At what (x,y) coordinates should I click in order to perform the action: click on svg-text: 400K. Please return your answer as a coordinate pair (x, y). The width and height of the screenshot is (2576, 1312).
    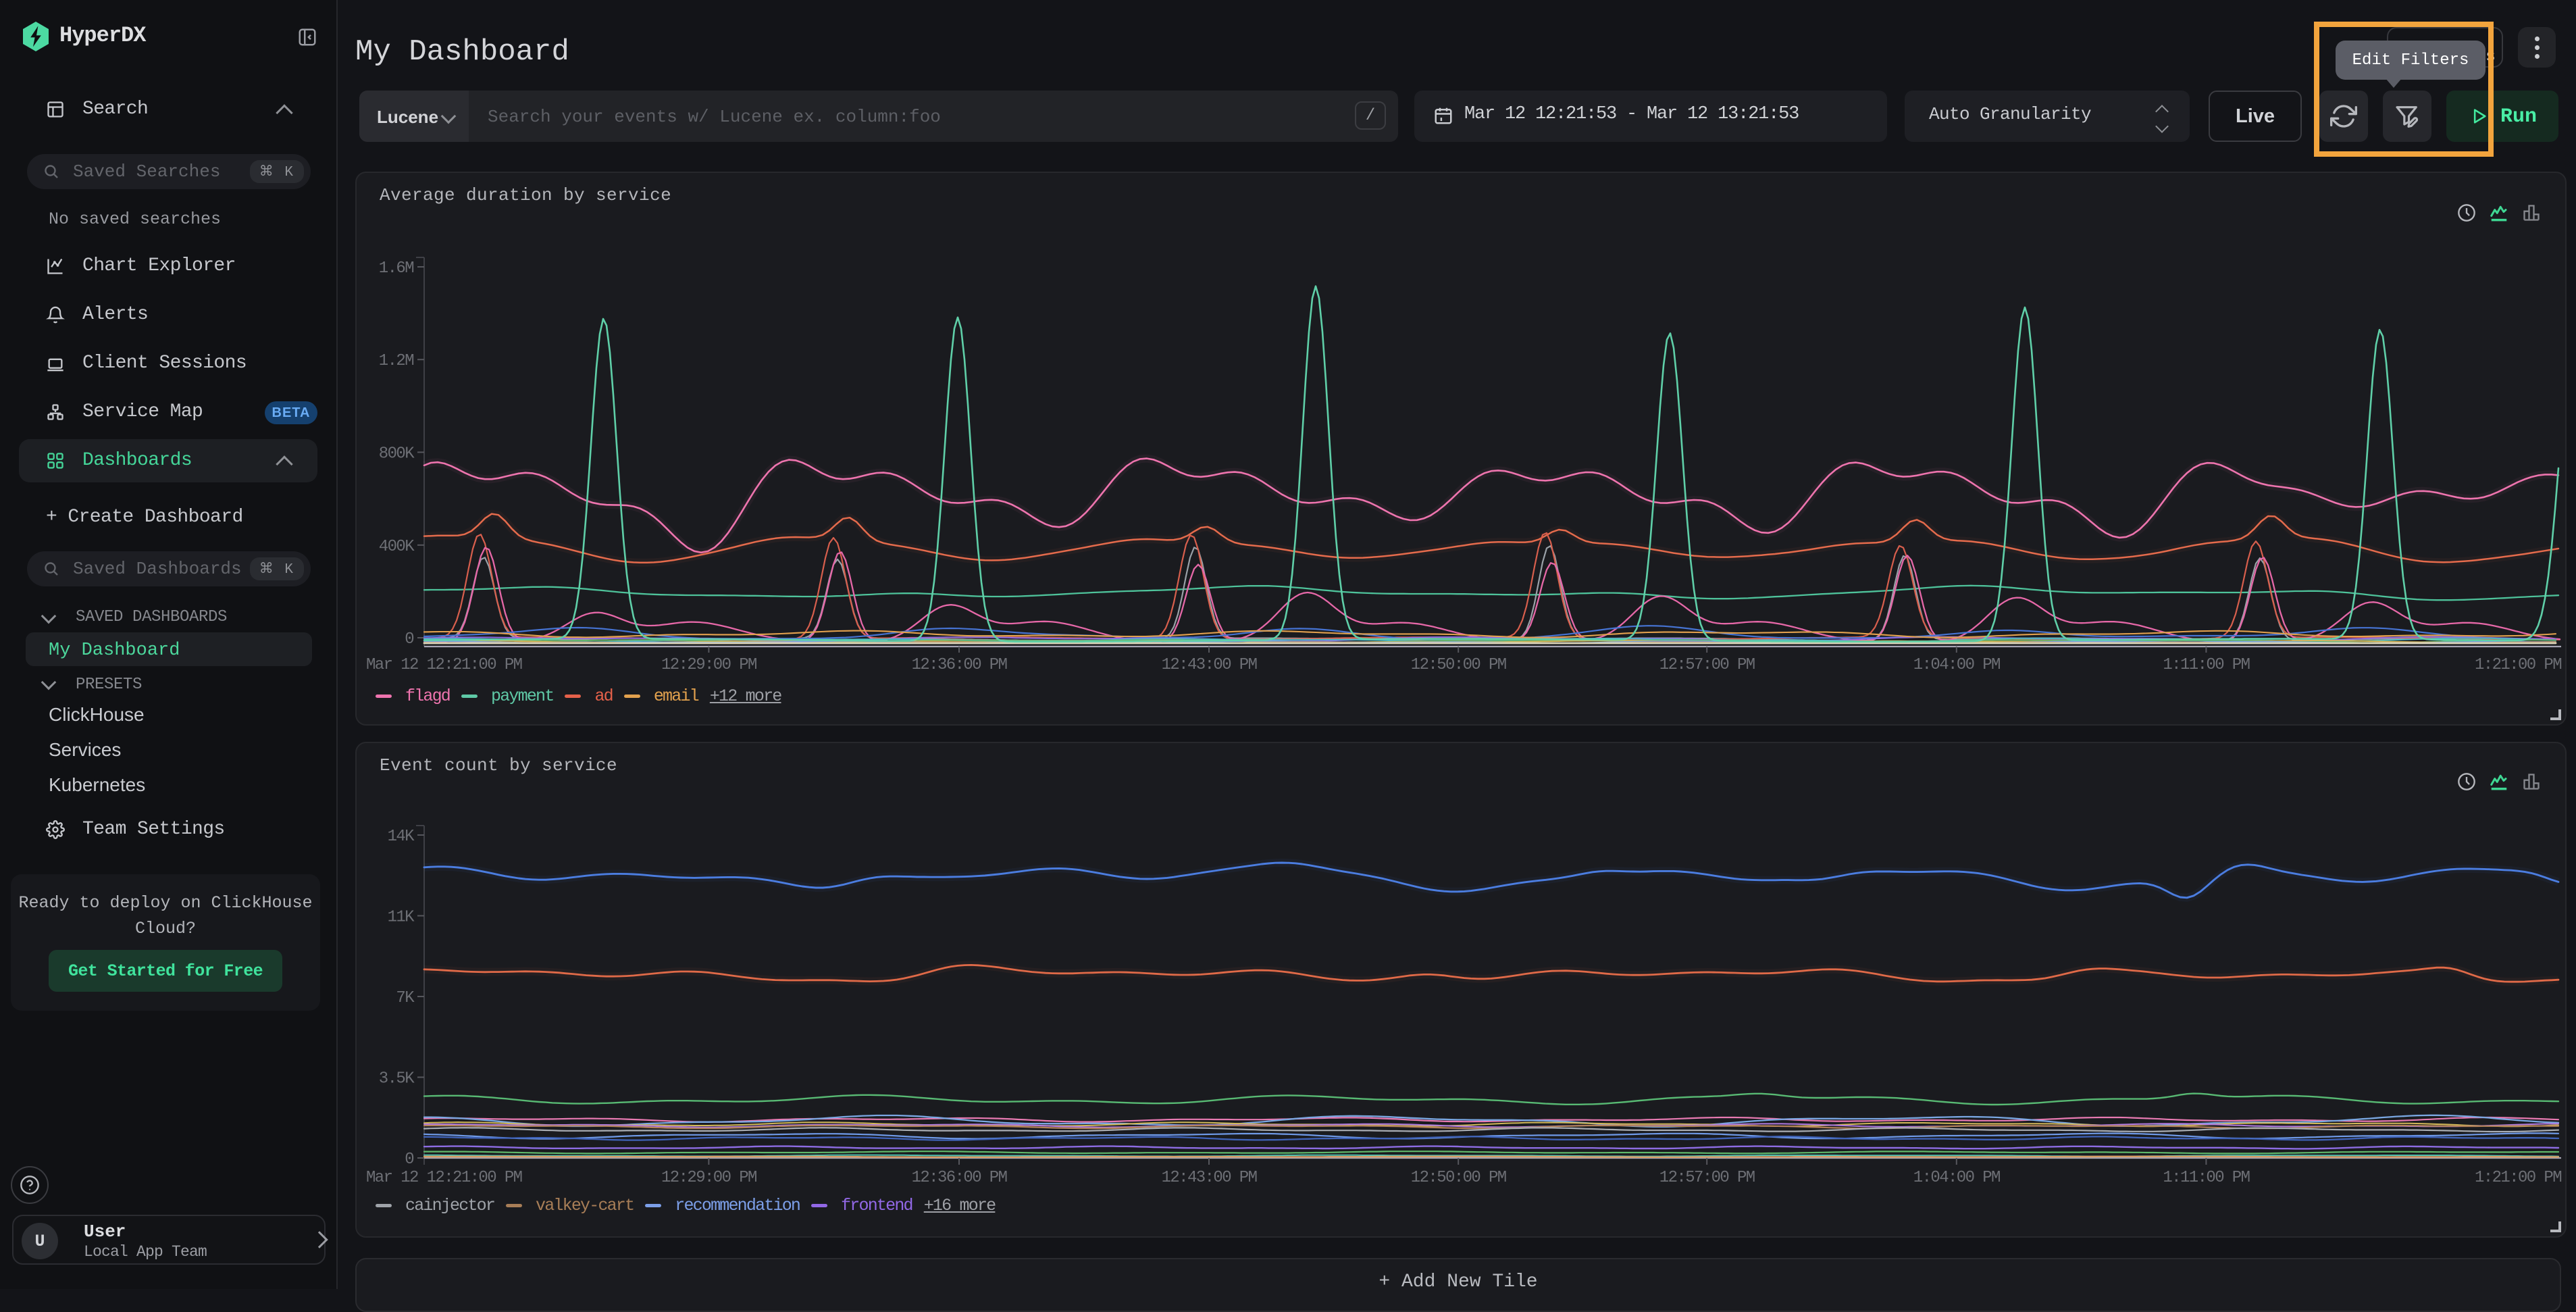
    Looking at the image, I should click on (397, 547).